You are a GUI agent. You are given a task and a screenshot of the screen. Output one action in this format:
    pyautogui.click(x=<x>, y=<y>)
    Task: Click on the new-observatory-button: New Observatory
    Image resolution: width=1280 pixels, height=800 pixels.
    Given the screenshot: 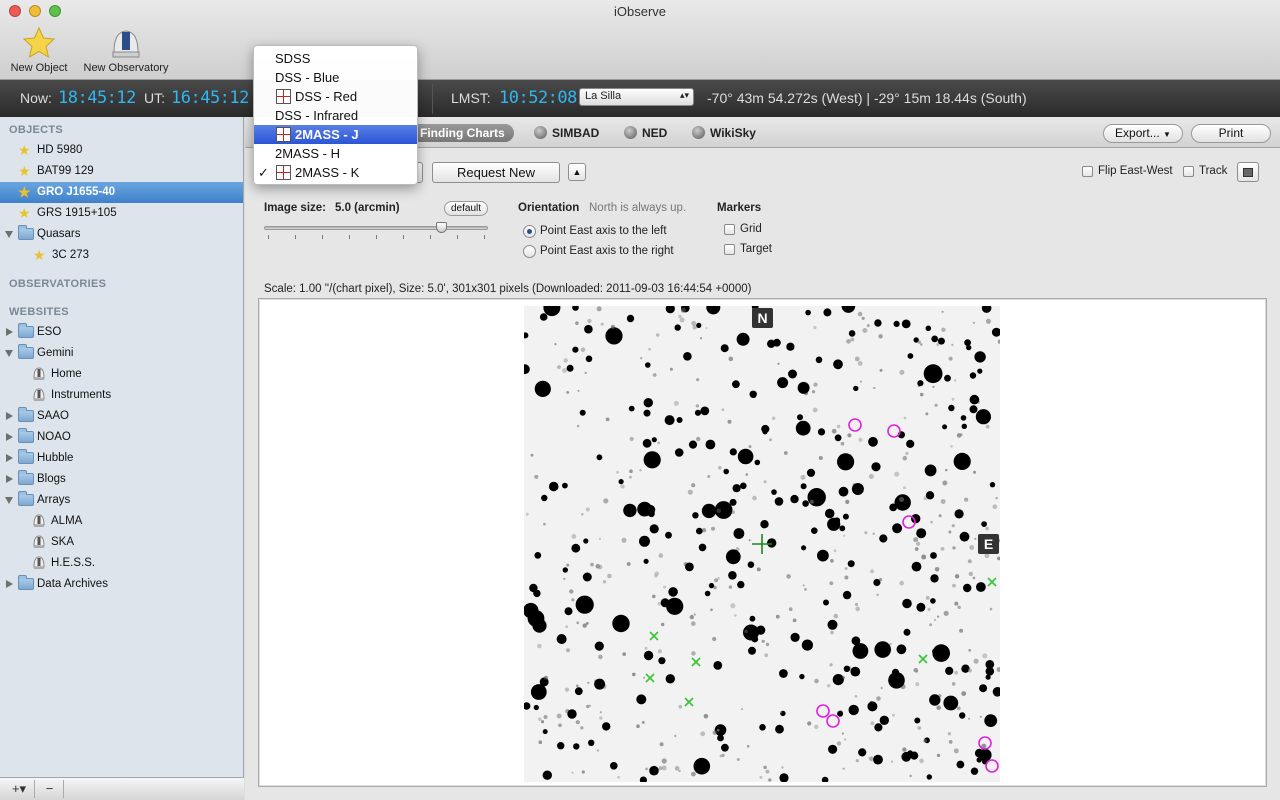 What is the action you would take?
    pyautogui.click(x=126, y=50)
    